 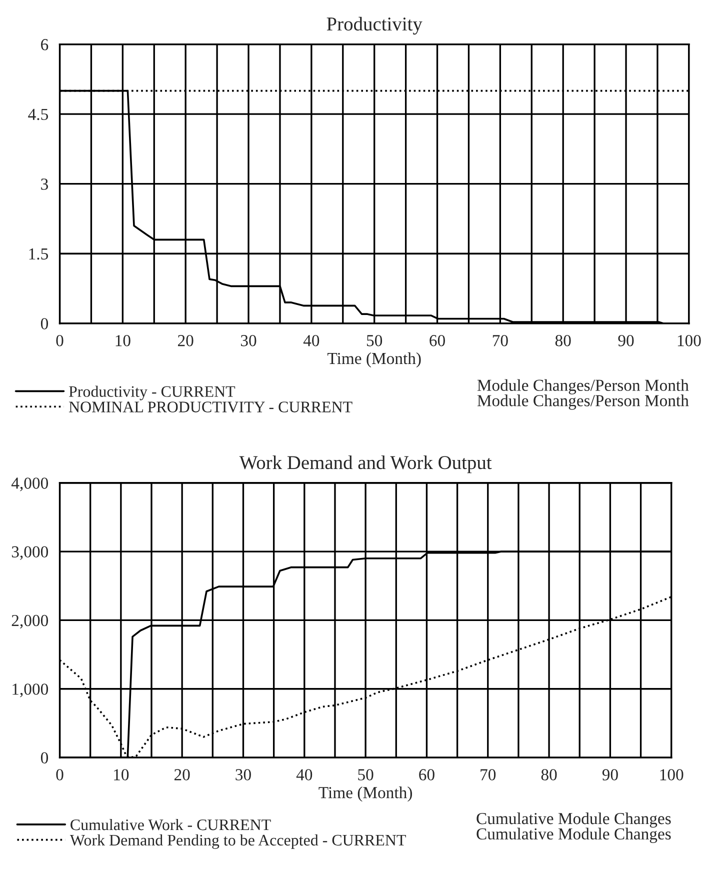 I want to click on y-tick-label: 2,000, so click(x=30, y=621).